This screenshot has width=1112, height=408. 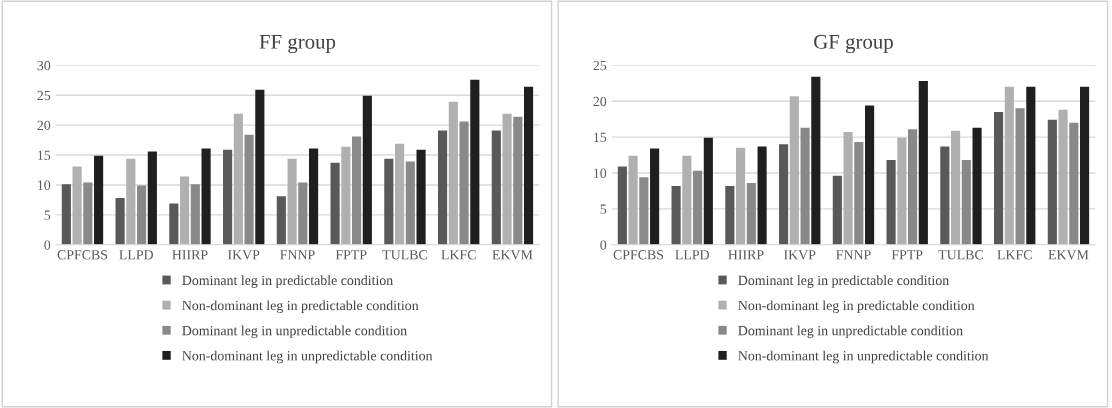 I want to click on x-tick-label: HIIRP, so click(x=746, y=255).